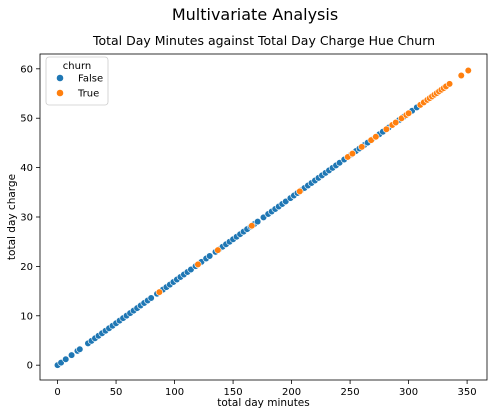 The width and height of the screenshot is (494, 414). What do you see at coordinates (408, 392) in the screenshot?
I see `x-tick-label: 300` at bounding box center [408, 392].